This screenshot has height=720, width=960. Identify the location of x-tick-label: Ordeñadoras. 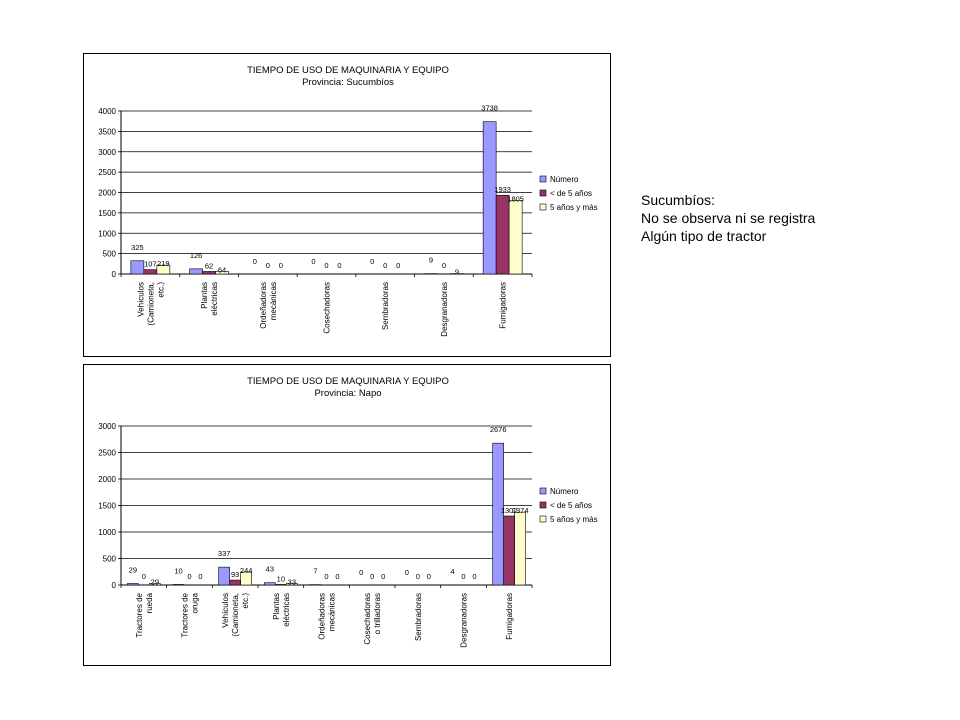
(322, 616).